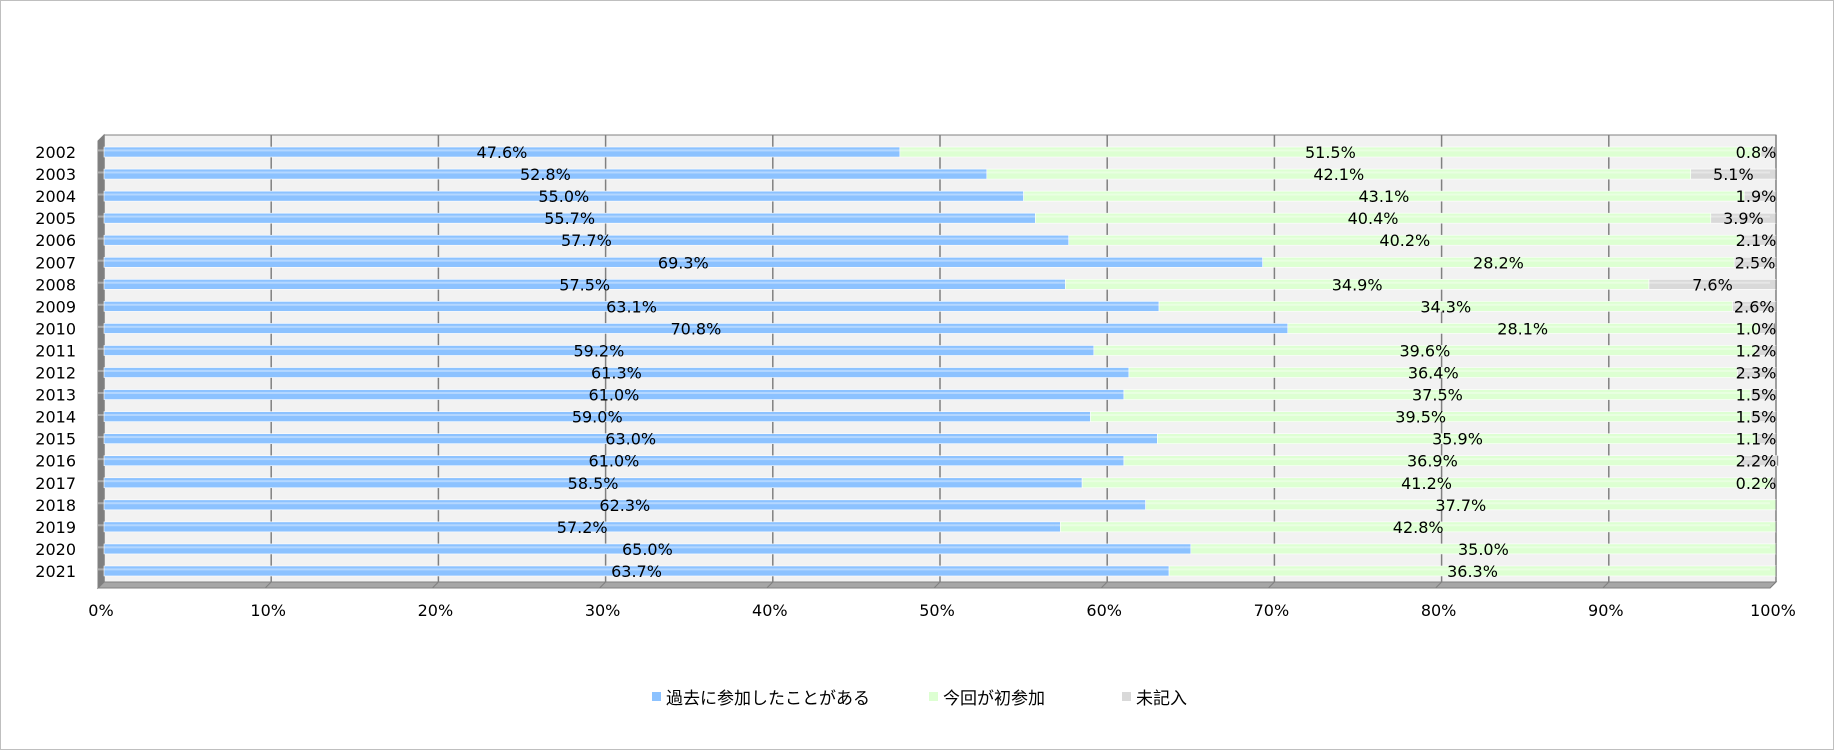  I want to click on y-tick-label: 2008, so click(55, 284).